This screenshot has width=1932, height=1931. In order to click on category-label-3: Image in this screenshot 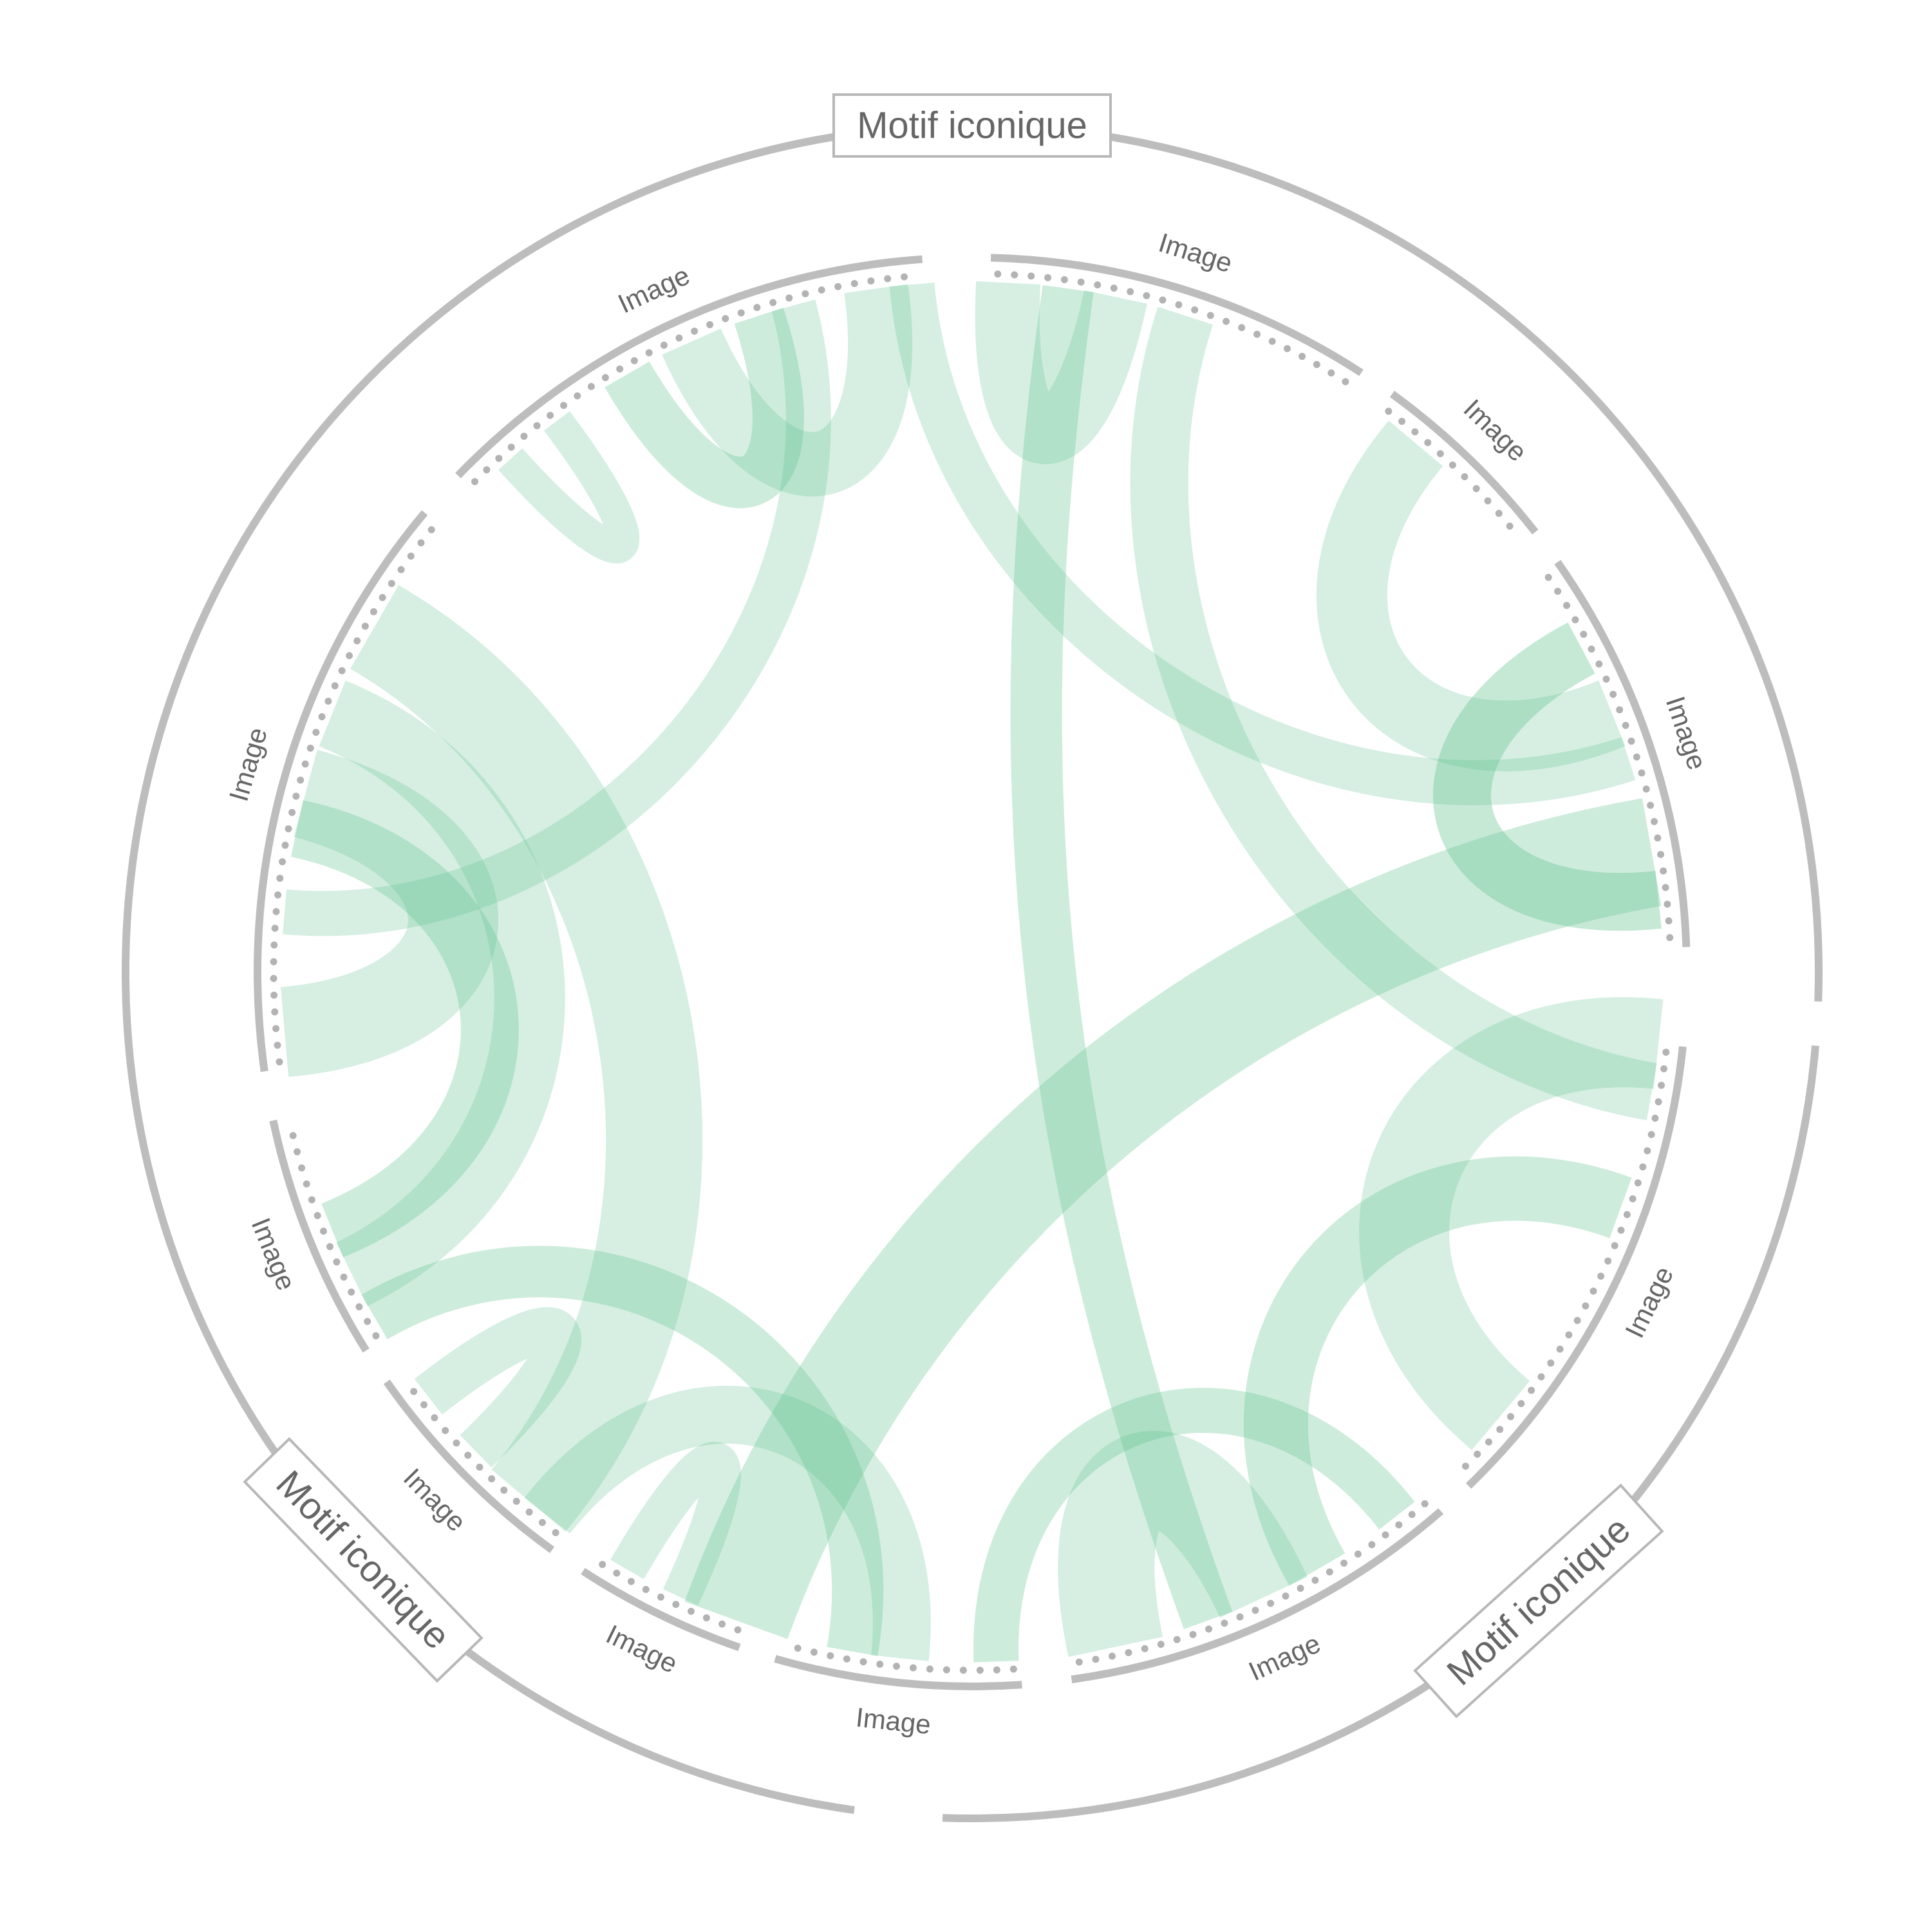, I will do `click(1649, 1303)`.